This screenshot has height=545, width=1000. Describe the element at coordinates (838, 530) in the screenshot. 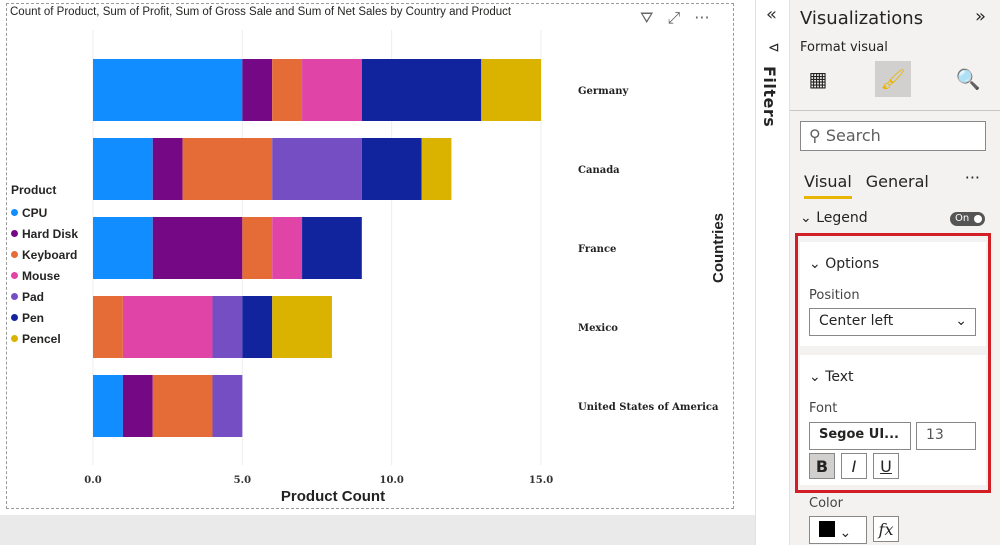

I see `color-picker: ⌄` at that location.